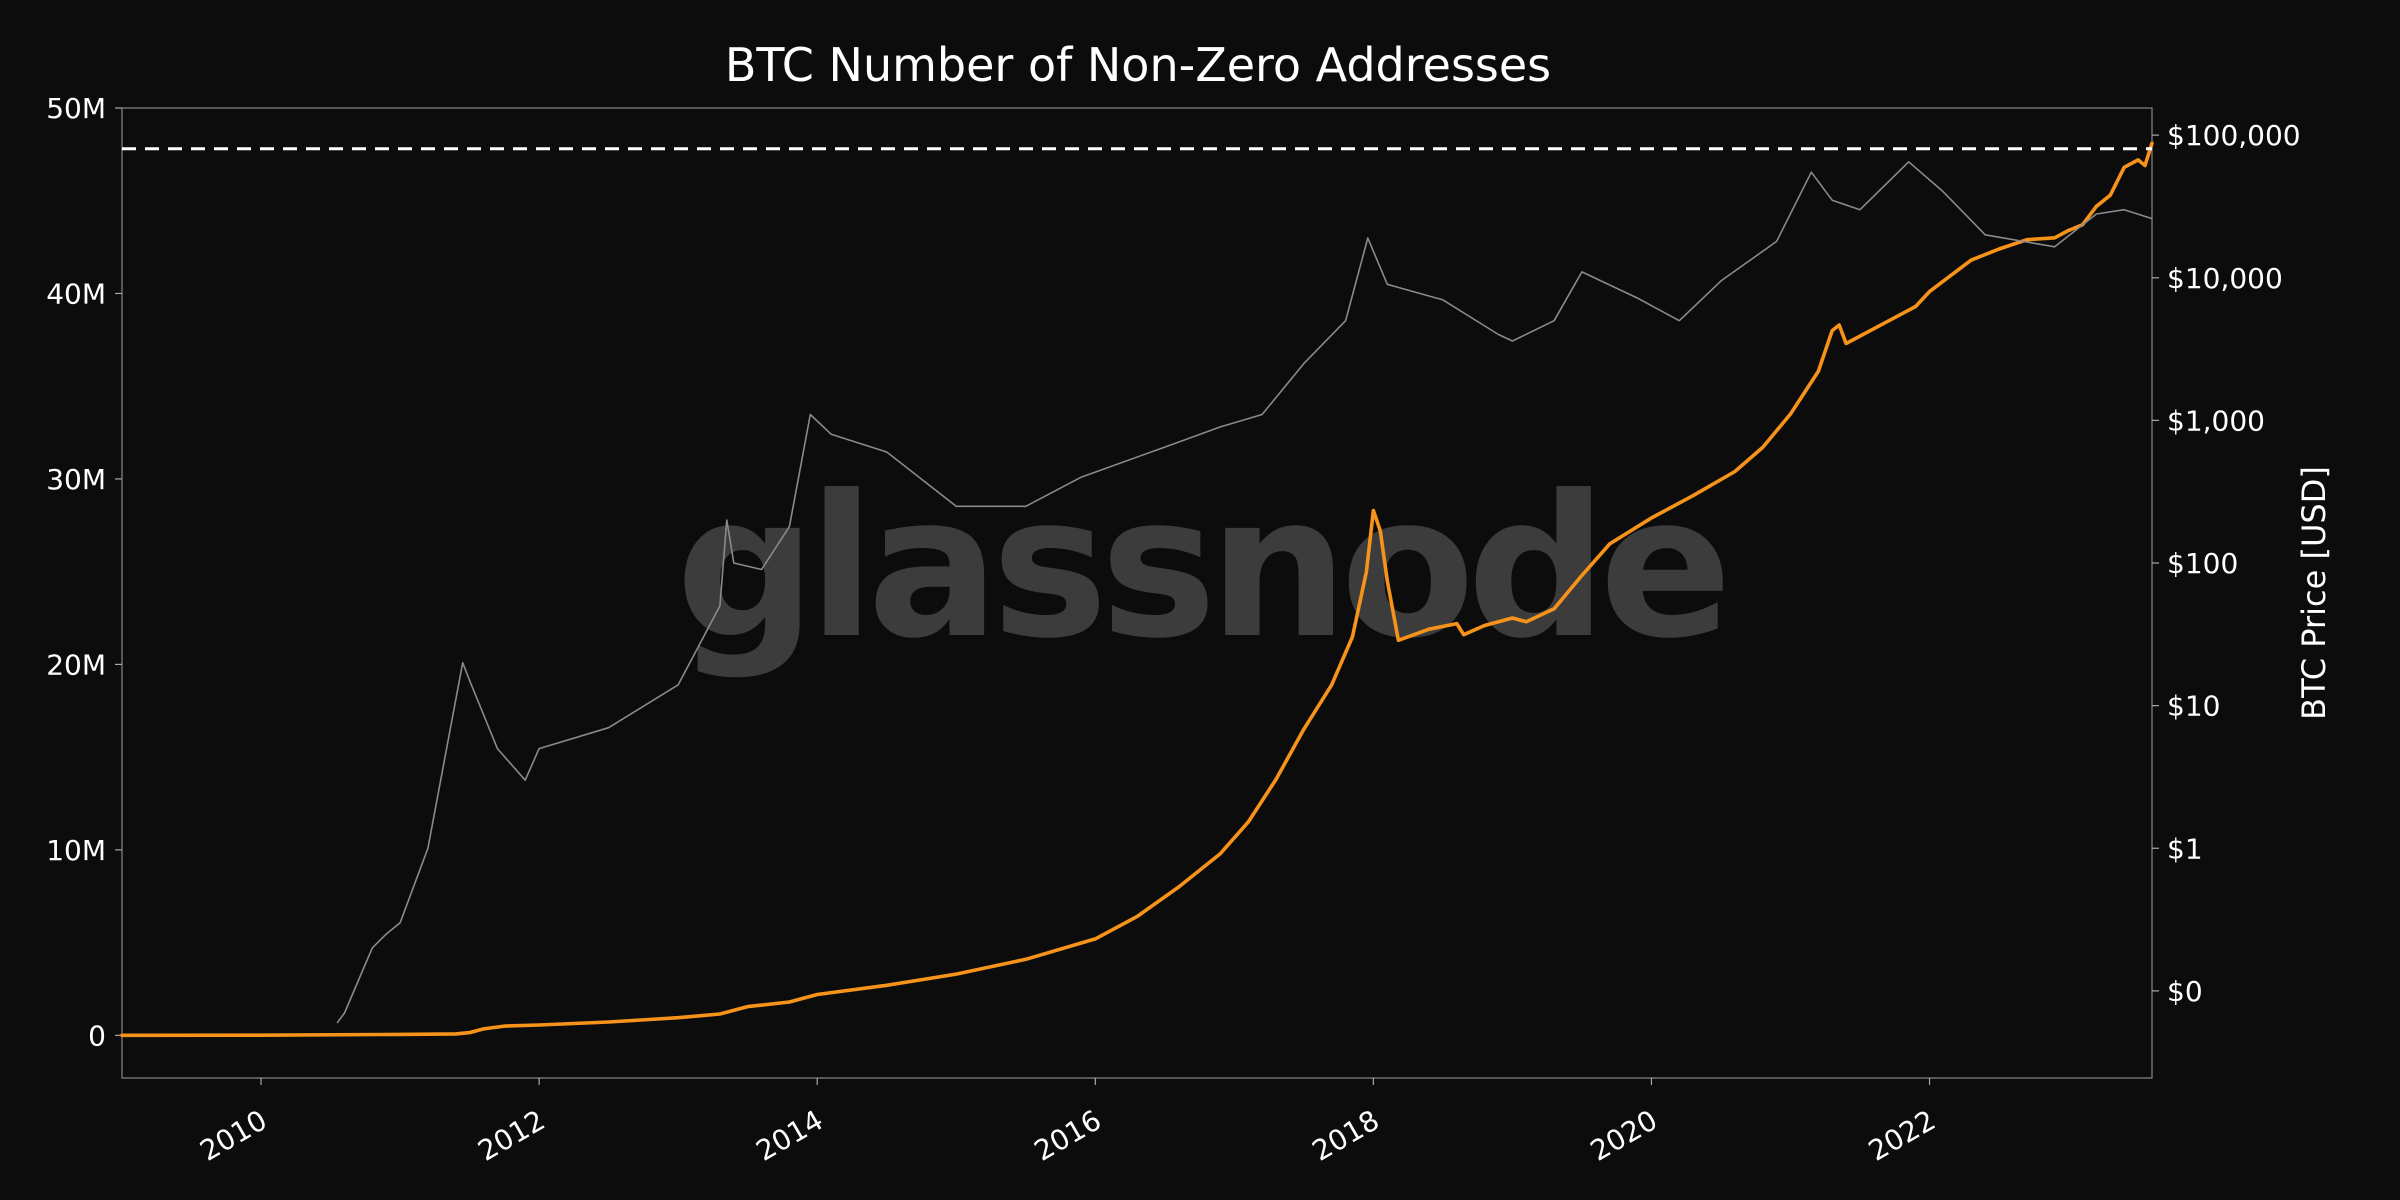 The width and height of the screenshot is (2400, 1200). I want to click on y-tick-label: 30M, so click(76, 479).